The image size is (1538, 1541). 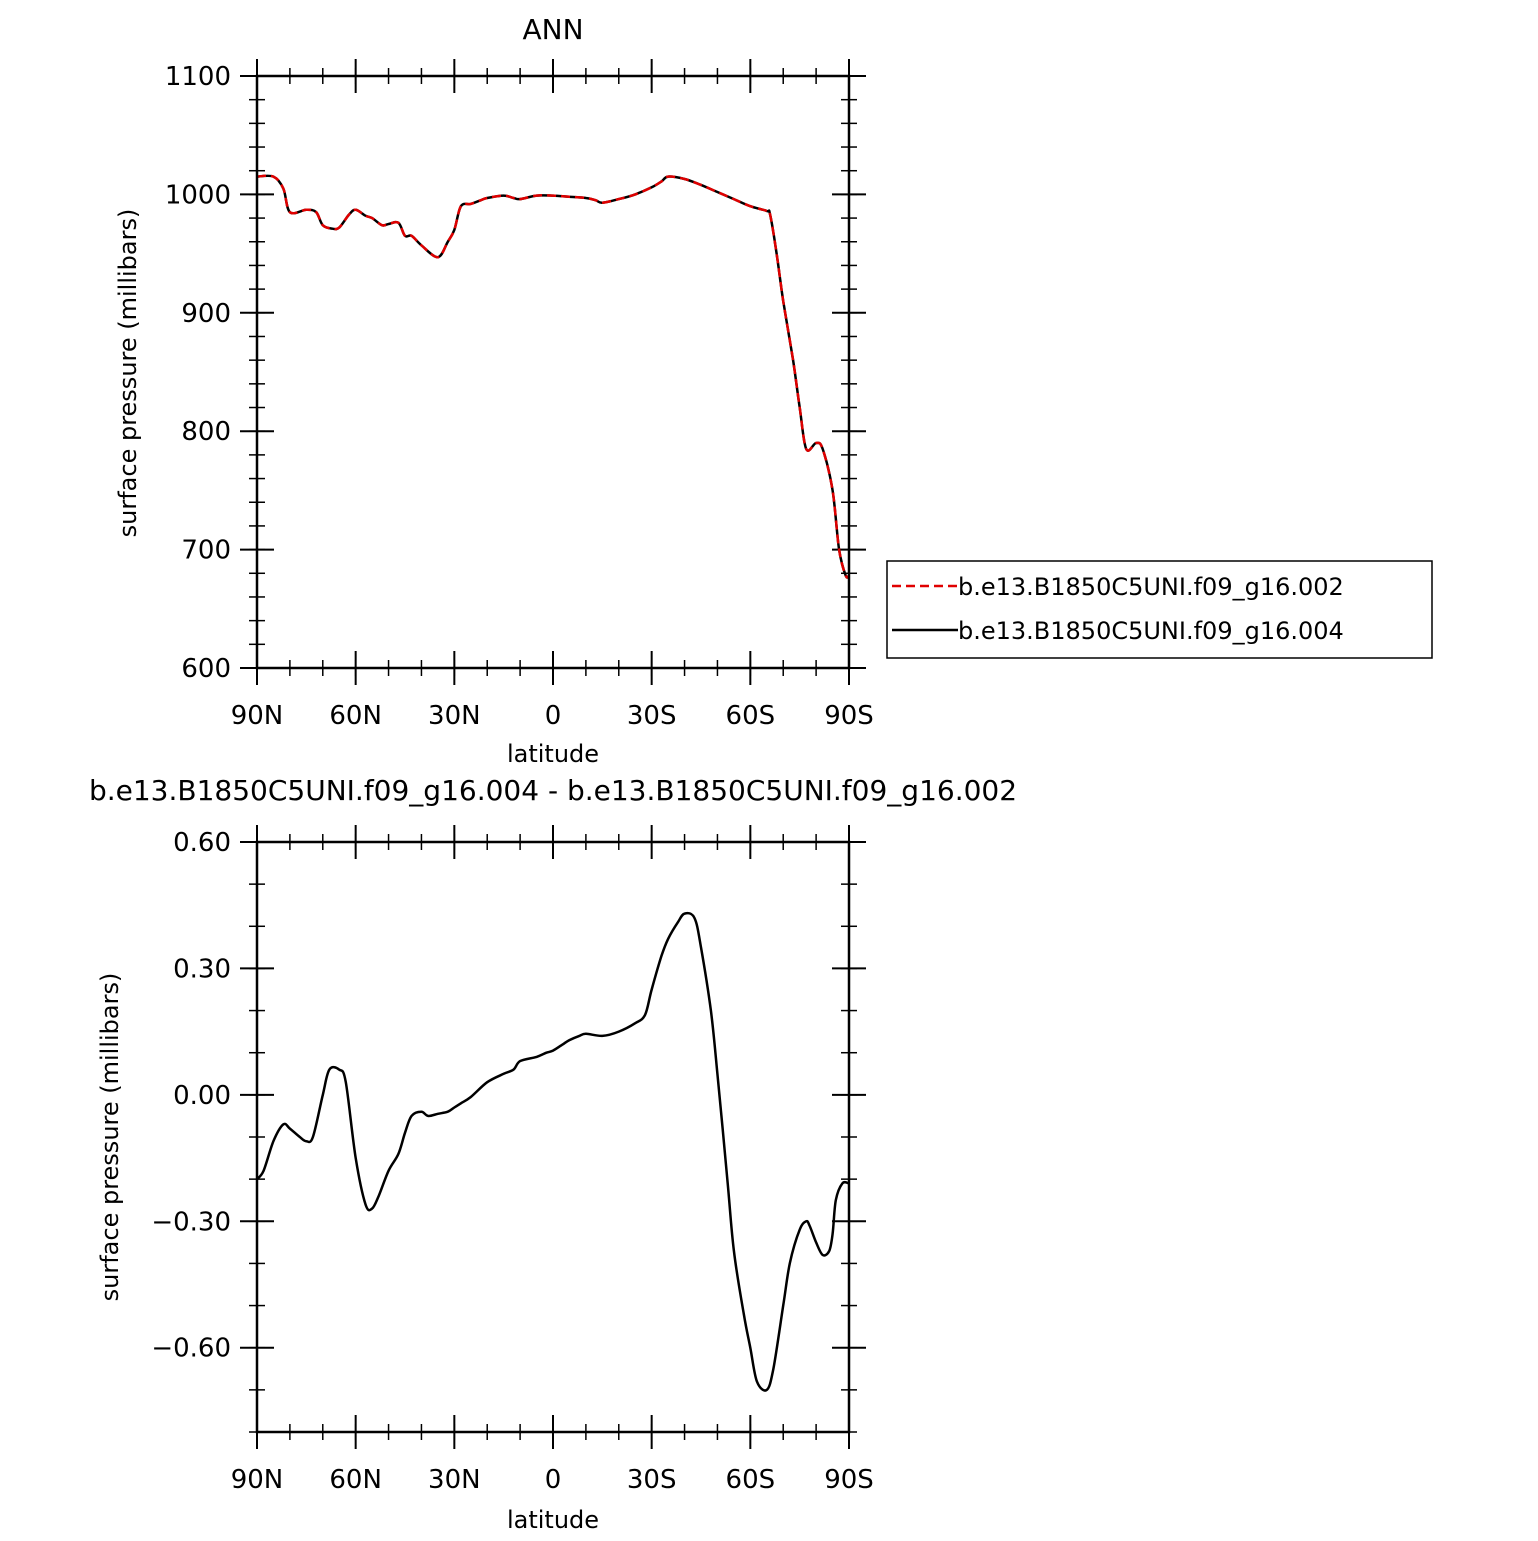 I want to click on top-ytick-label: 900, so click(x=206, y=314).